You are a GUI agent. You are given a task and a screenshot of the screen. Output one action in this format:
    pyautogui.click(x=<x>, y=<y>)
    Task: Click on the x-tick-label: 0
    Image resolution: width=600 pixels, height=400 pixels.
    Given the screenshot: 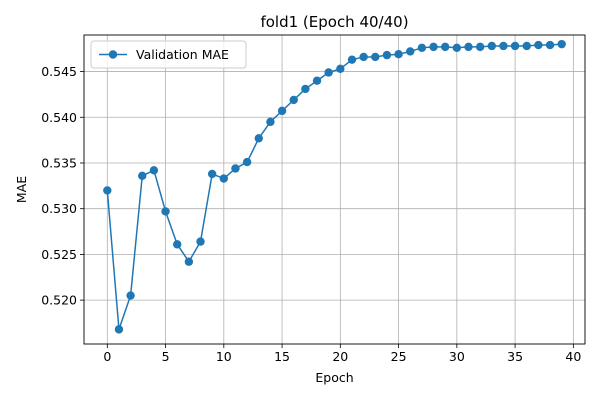 What is the action you would take?
    pyautogui.click(x=107, y=356)
    